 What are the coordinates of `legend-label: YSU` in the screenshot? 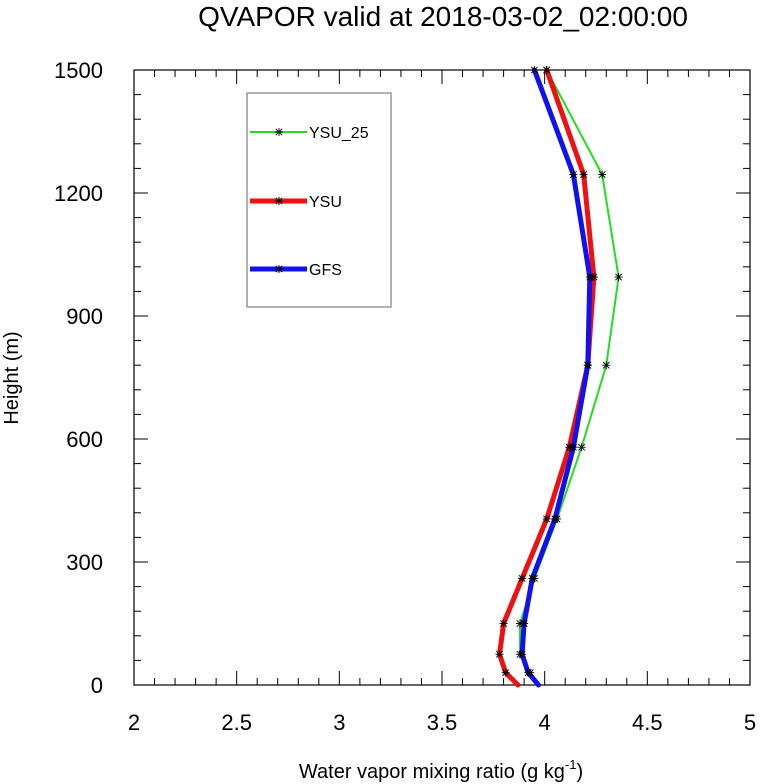 It's located at (325, 202).